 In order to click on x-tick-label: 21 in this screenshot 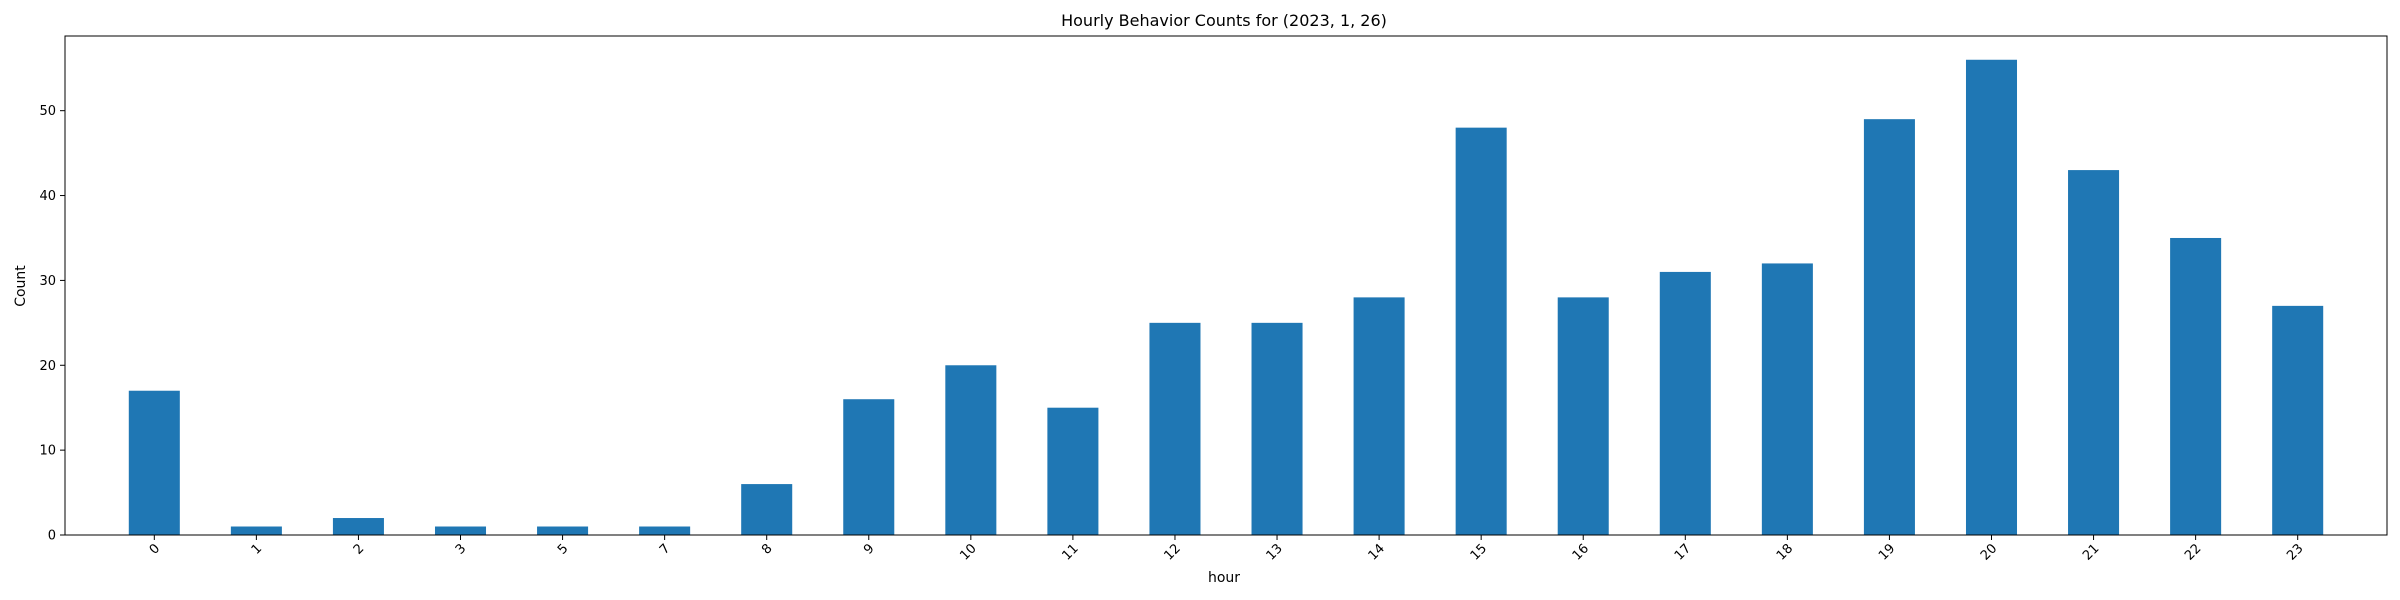, I will do `click(2091, 552)`.